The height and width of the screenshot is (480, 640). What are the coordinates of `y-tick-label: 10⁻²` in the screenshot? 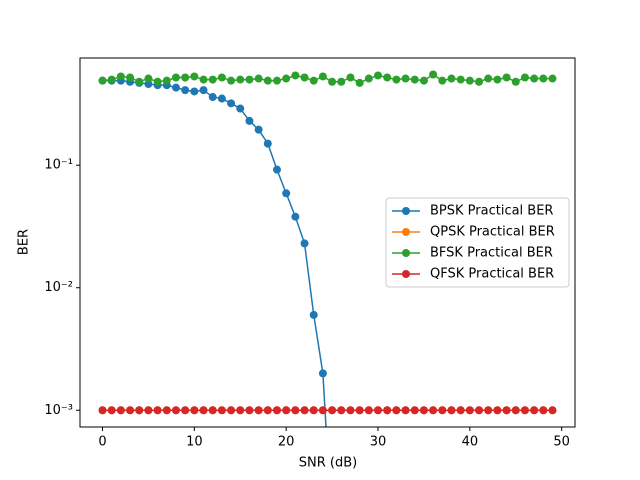 It's located at (58, 287).